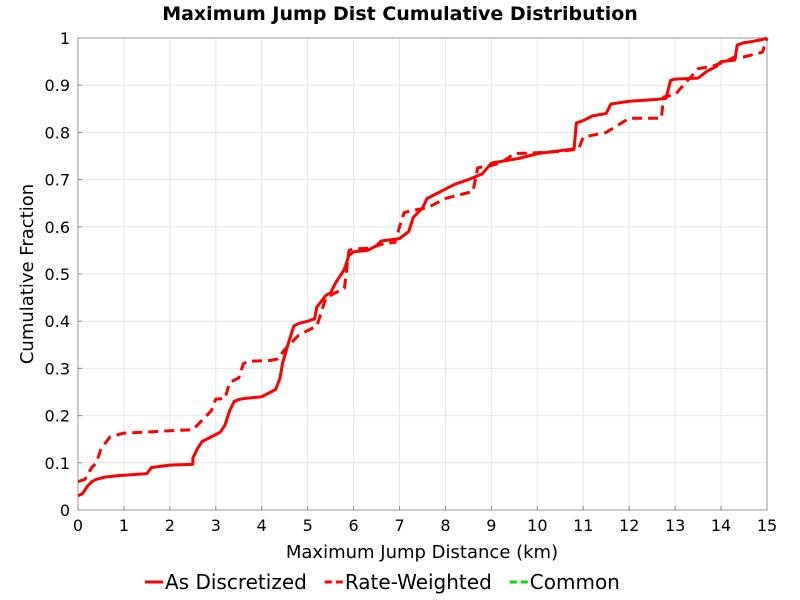  I want to click on x-tick-label: 7, so click(399, 525).